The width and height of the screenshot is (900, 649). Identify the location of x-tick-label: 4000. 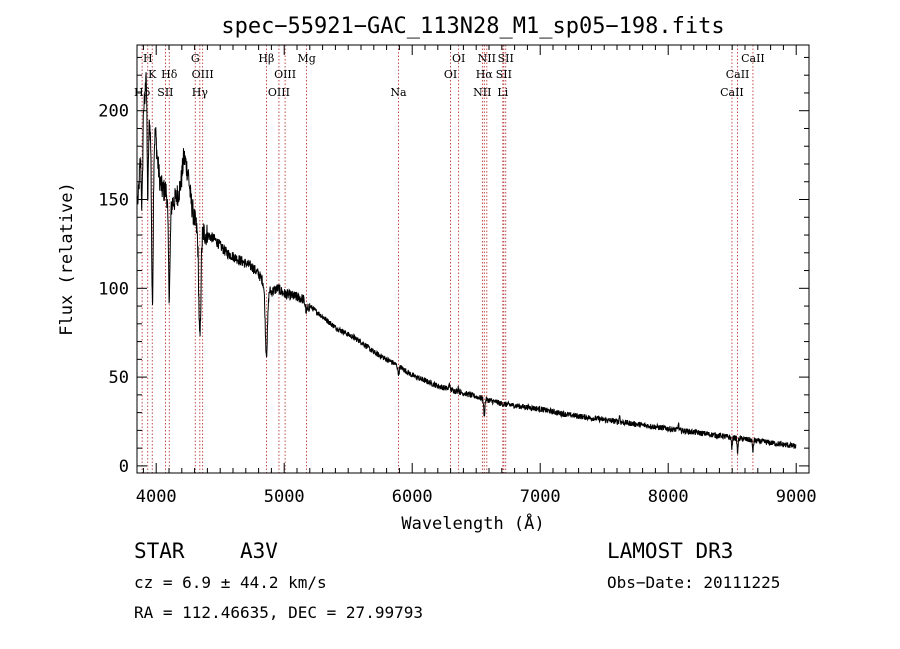
(156, 497).